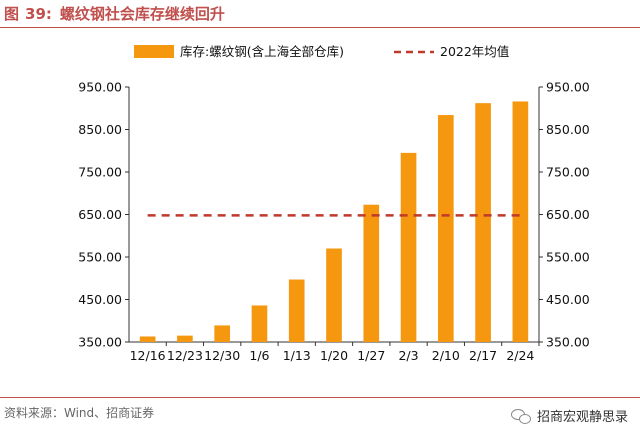 The height and width of the screenshot is (445, 640). I want to click on wechat-icon, so click(520, 416).